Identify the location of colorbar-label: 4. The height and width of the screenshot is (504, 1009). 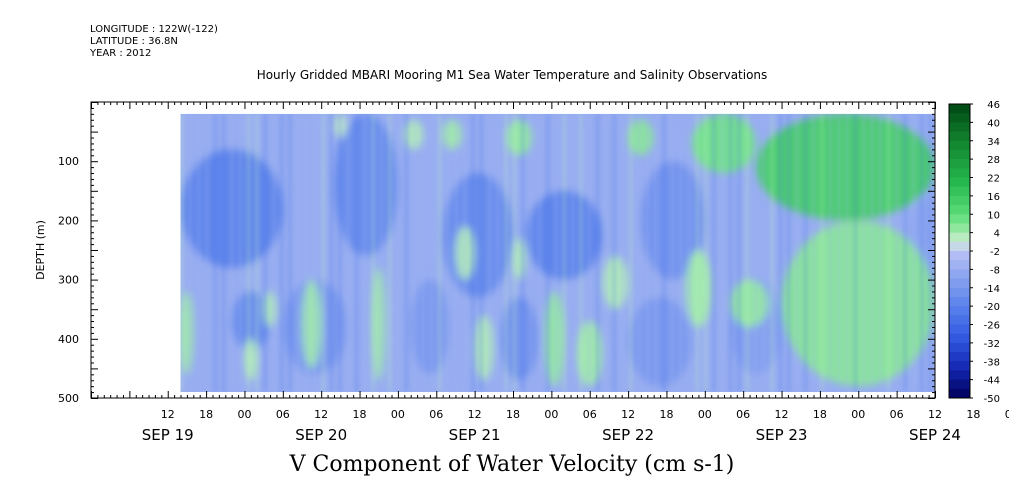
(997, 234).